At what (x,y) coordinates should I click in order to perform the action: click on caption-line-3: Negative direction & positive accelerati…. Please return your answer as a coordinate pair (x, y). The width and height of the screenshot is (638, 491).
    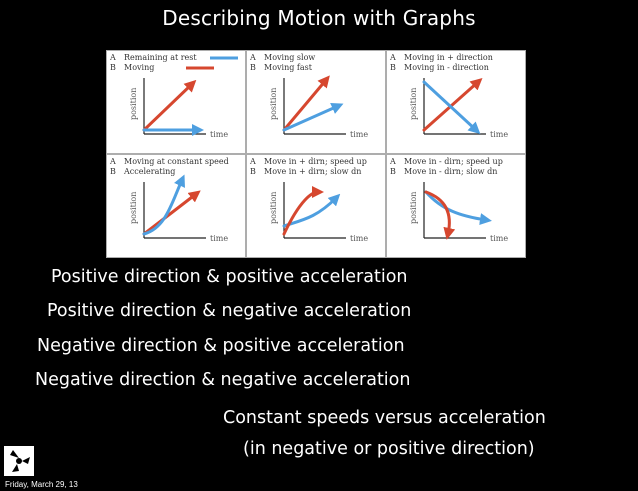
    Looking at the image, I should click on (221, 346).